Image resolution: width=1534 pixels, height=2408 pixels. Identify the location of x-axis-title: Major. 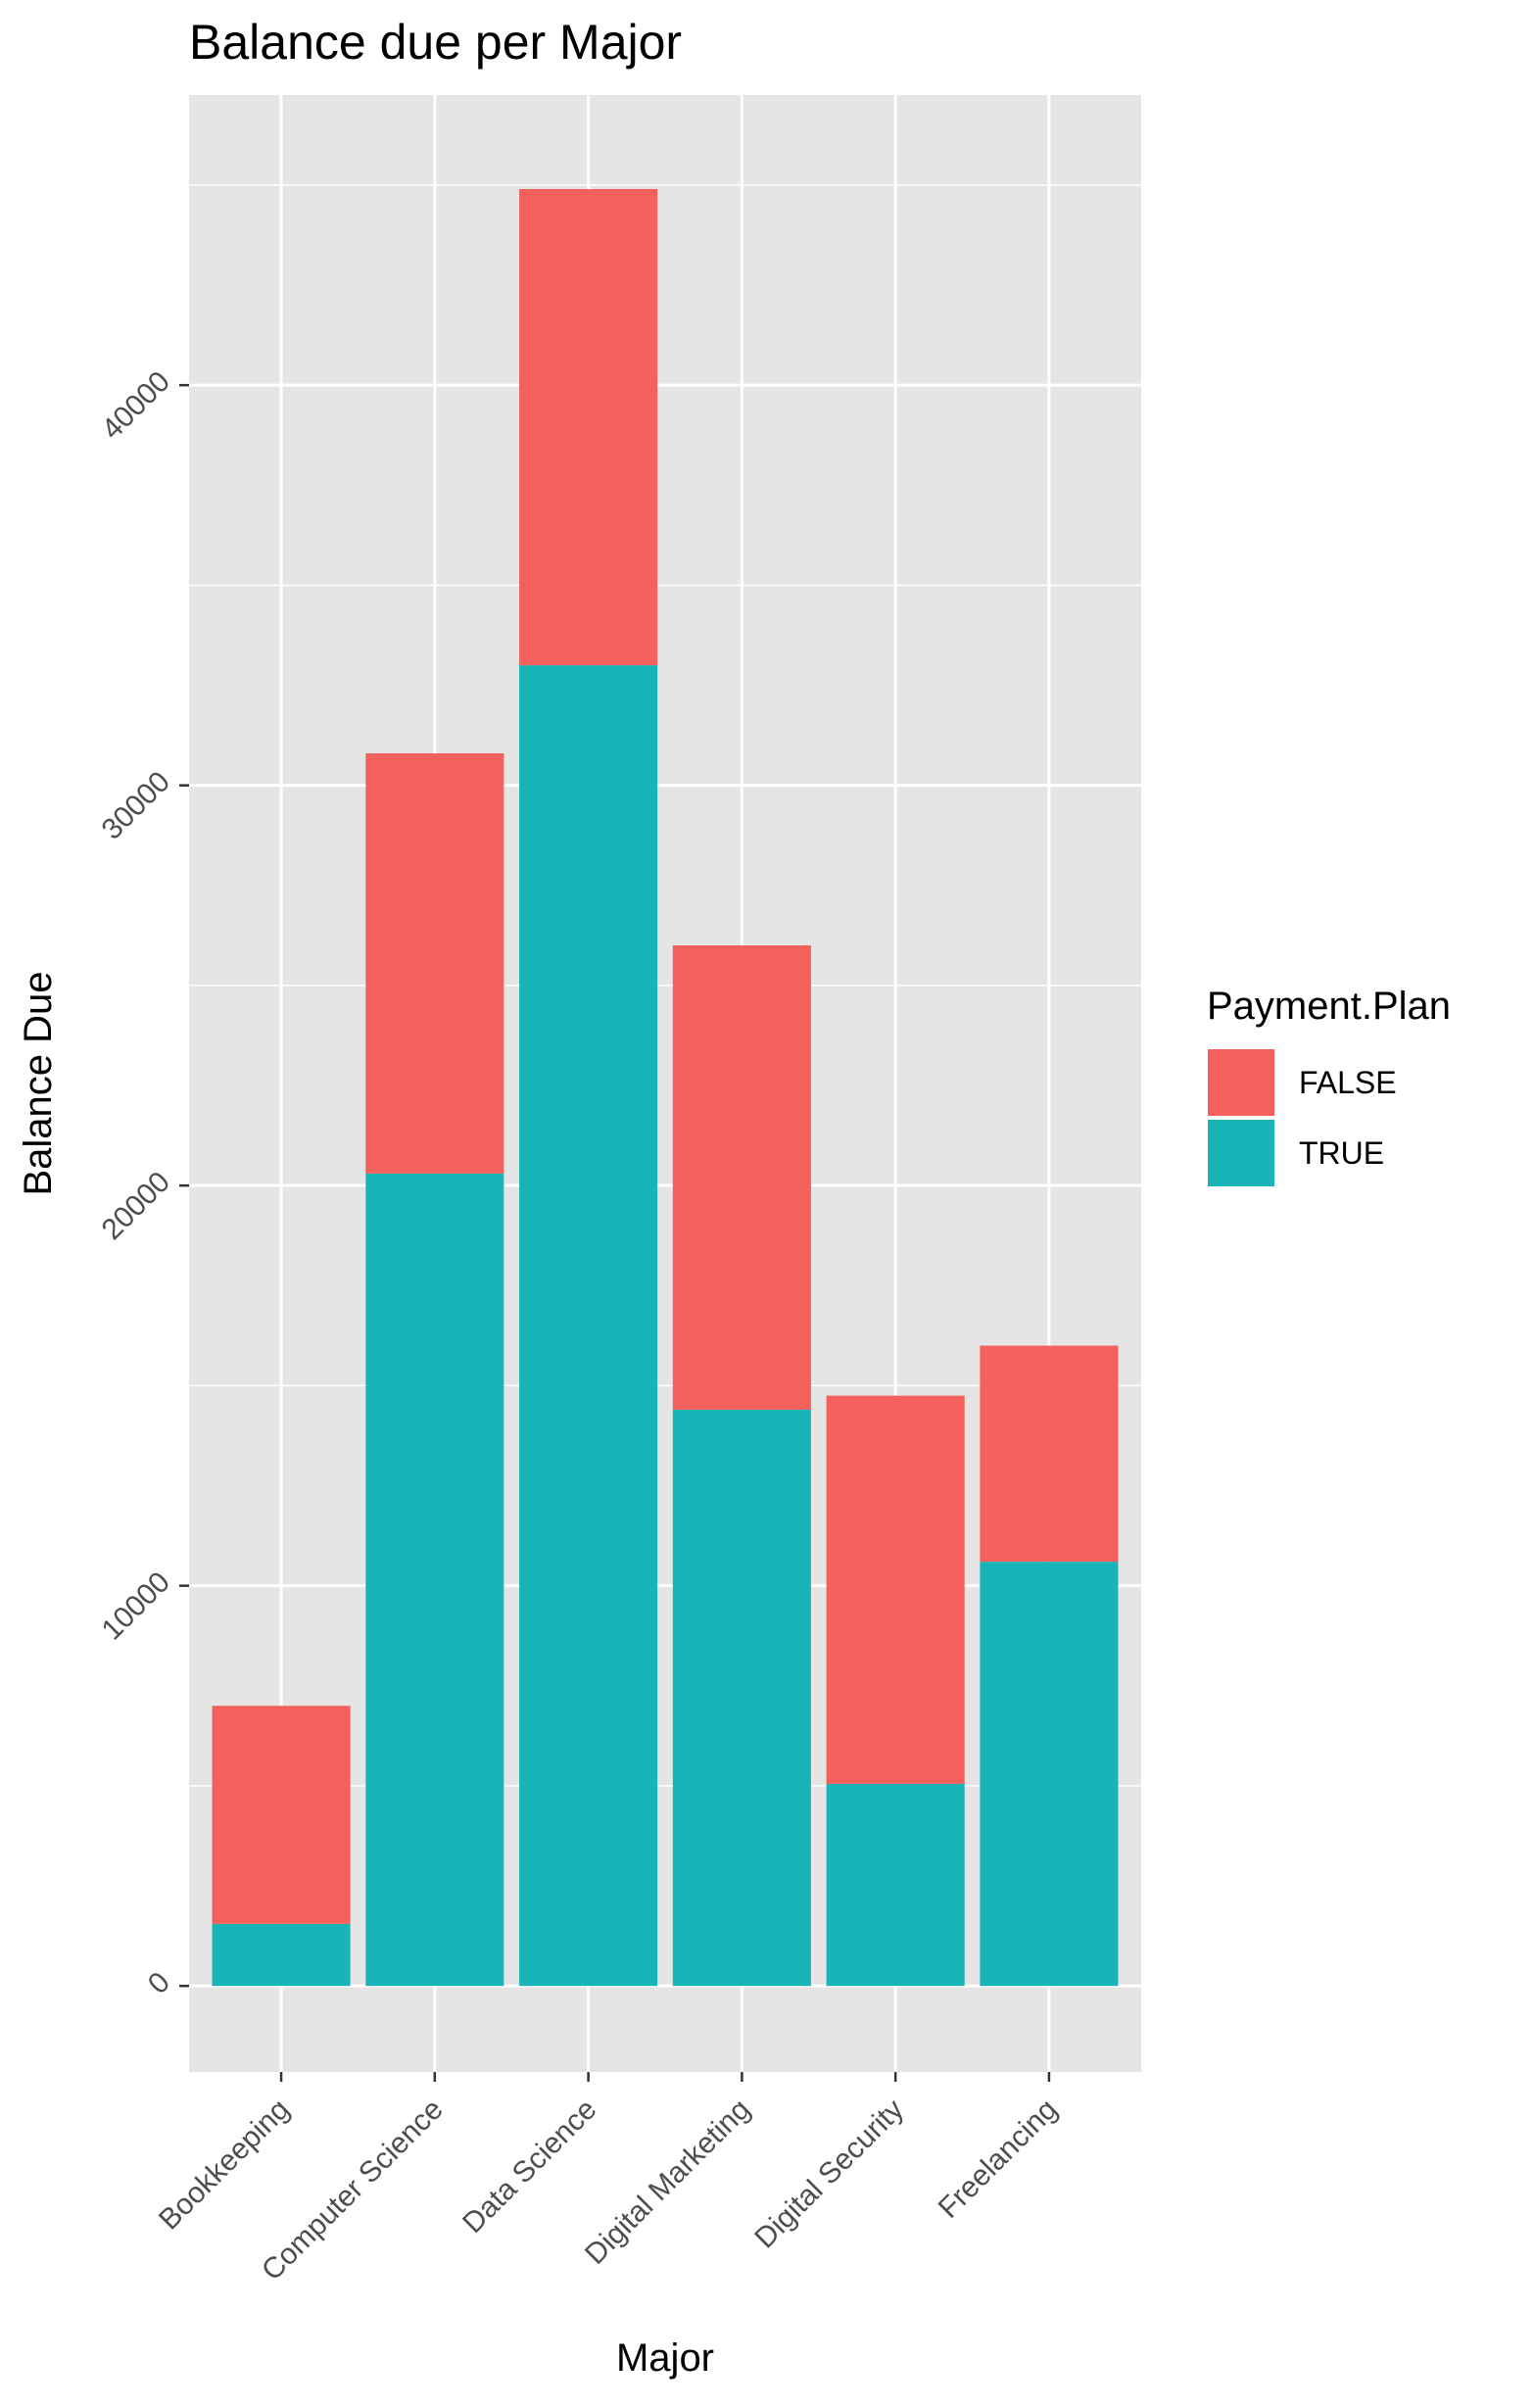
(665, 2358).